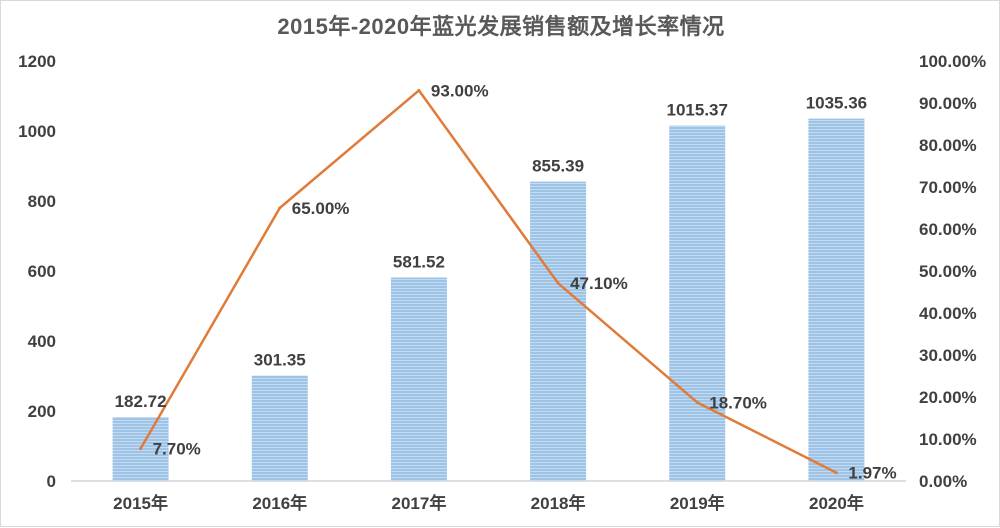  What do you see at coordinates (419, 261) in the screenshot?
I see `bar-value-label: 581.52` at bounding box center [419, 261].